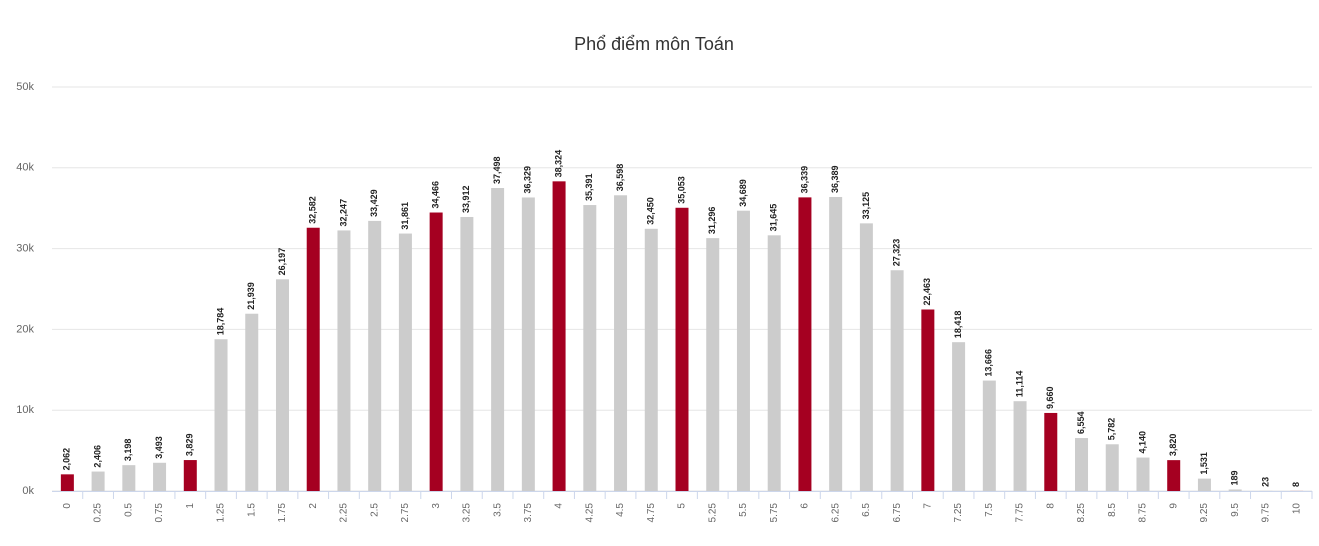 The image size is (1319, 546). I want to click on value-label: 34,689, so click(743, 193).